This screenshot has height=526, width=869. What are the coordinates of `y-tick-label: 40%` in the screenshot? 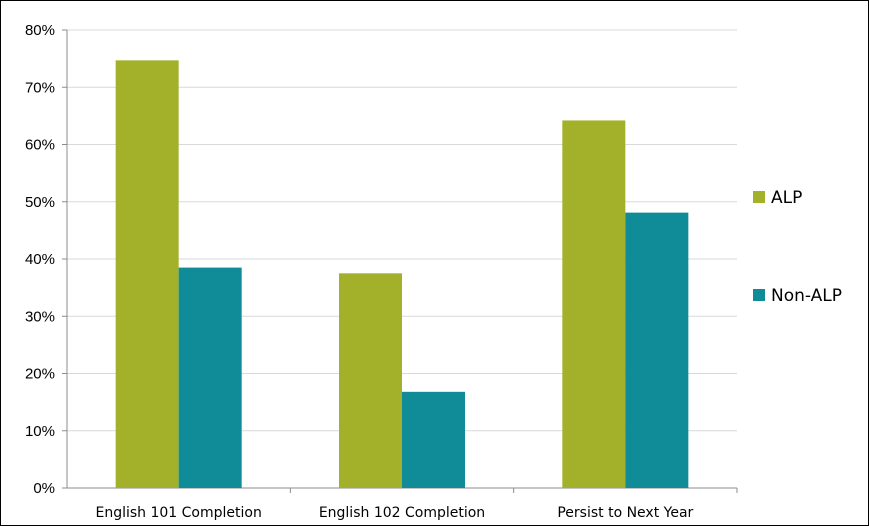 It's located at (40, 259).